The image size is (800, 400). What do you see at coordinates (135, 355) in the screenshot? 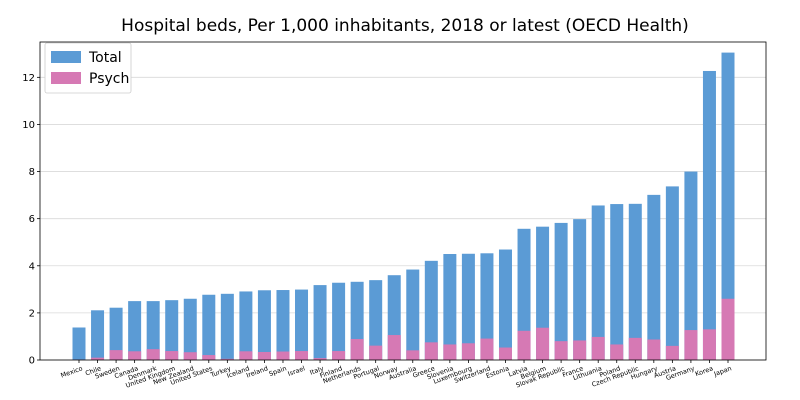
I see `bar-psych-canada` at bounding box center [135, 355].